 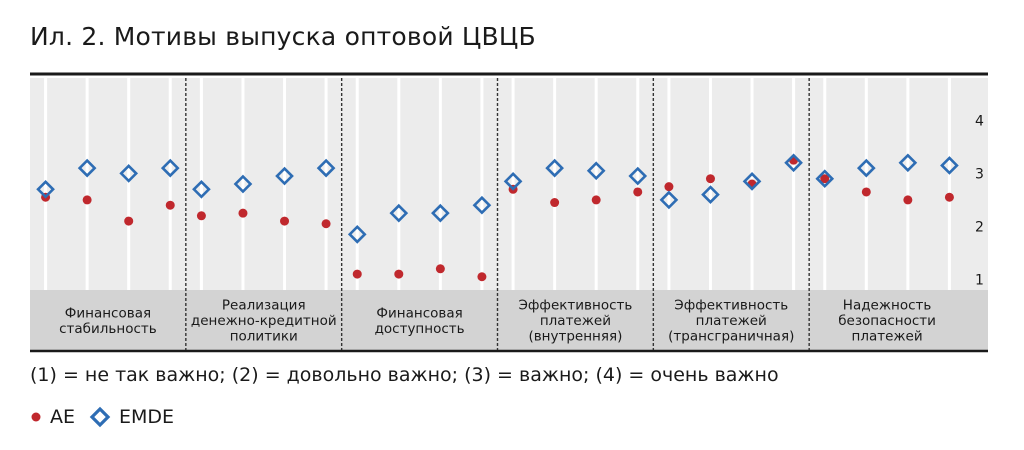 I want to click on legend-item-ae: AE, so click(x=52, y=417).